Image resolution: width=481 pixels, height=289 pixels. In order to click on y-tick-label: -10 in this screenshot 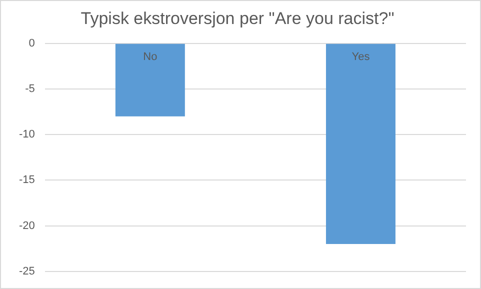, I will do `click(26, 134)`.